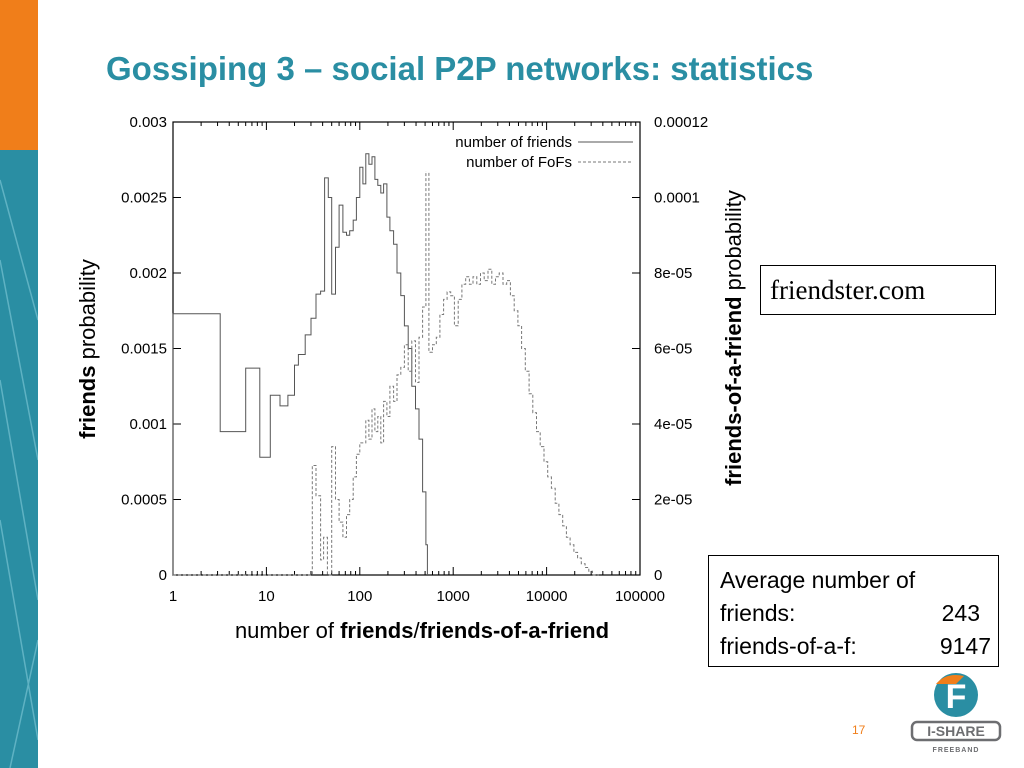 This screenshot has height=768, width=1024. What do you see at coordinates (547, 596) in the screenshot?
I see `x-tick-label: 10000` at bounding box center [547, 596].